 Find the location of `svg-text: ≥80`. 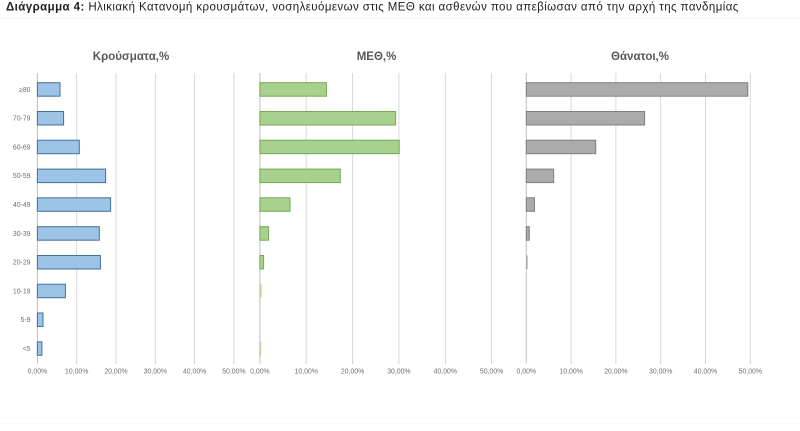

svg-text: ≥80 is located at coordinates (25, 90).